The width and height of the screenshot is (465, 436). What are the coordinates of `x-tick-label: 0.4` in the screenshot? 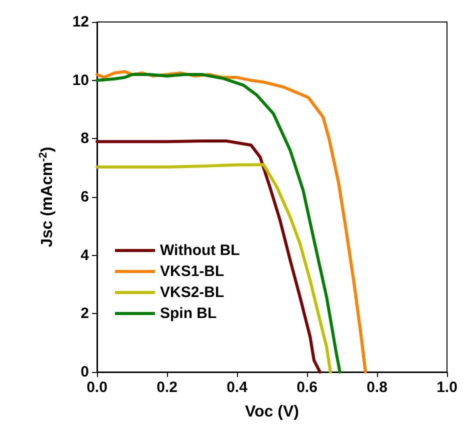 It's located at (237, 387).